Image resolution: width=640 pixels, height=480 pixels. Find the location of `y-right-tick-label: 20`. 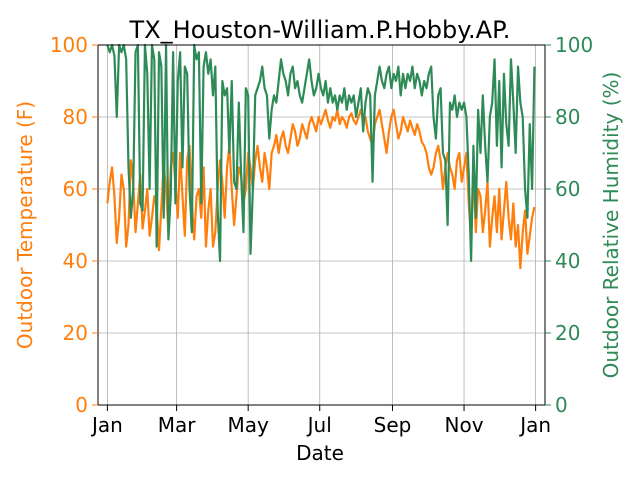

y-right-tick-label: 20 is located at coordinates (567, 333).